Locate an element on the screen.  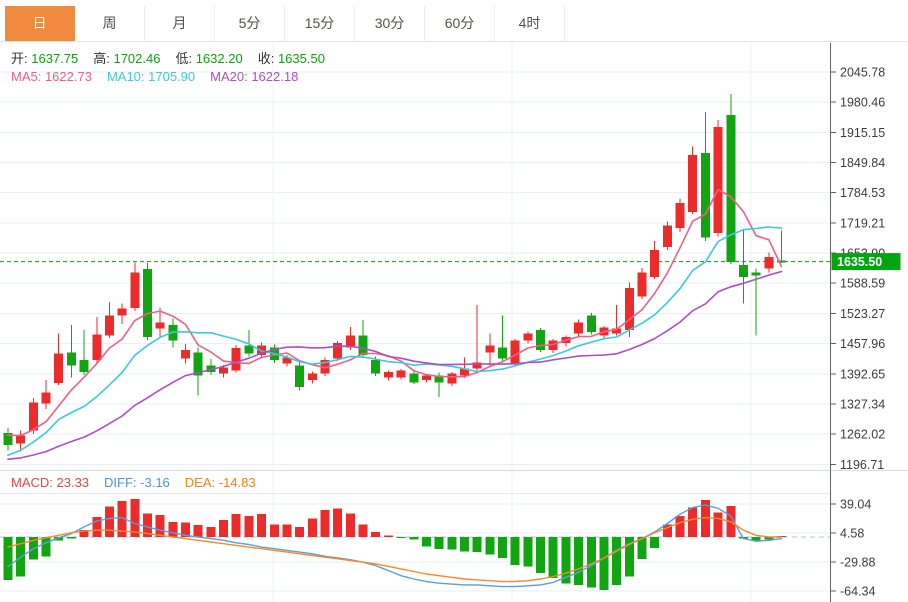
readout-item: DIFF: -3.16 is located at coordinates (137, 482).